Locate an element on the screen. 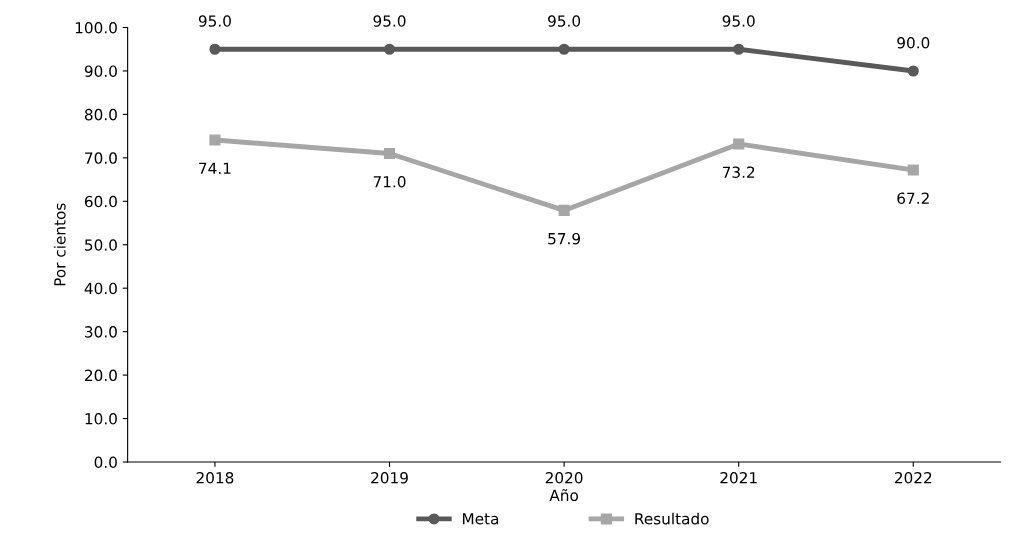  x-tick-label: 2021 is located at coordinates (738, 477).